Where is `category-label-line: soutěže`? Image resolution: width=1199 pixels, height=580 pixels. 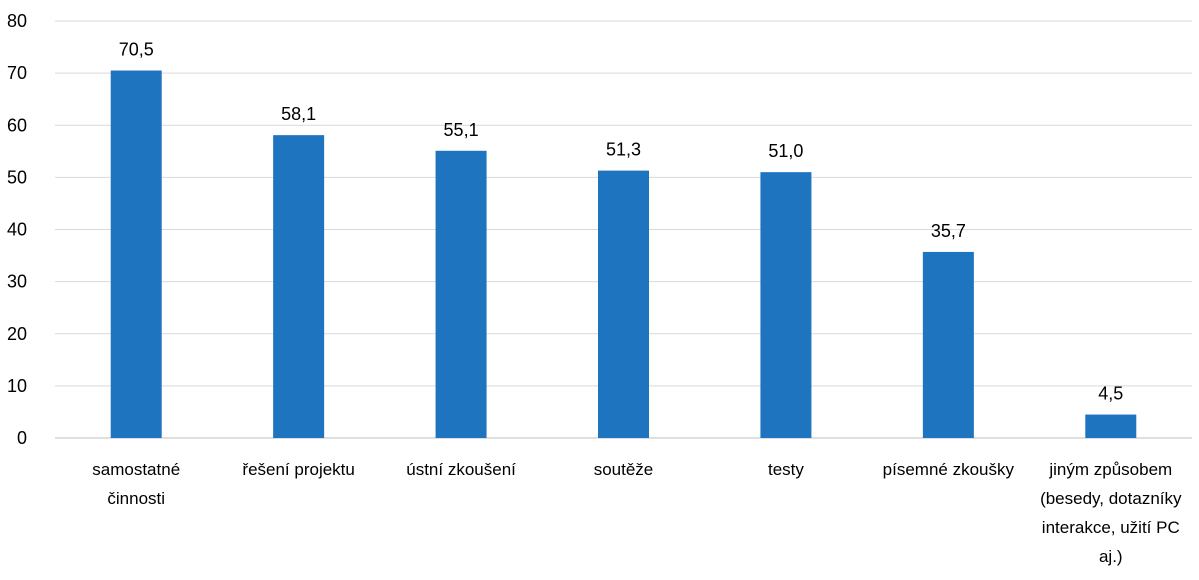 category-label-line: soutěže is located at coordinates (624, 469).